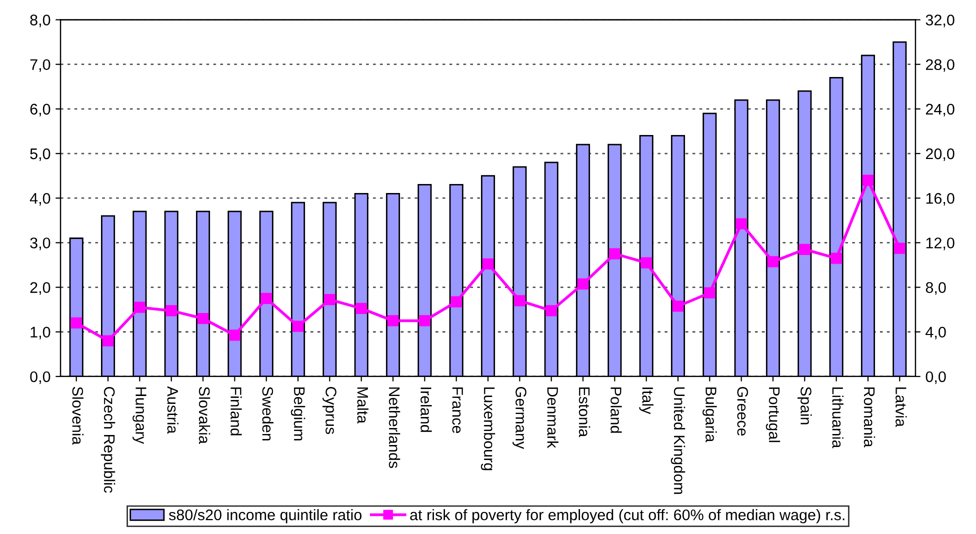  Describe the element at coordinates (426, 410) in the screenshot. I see `x-tick-label: Ireland` at that location.